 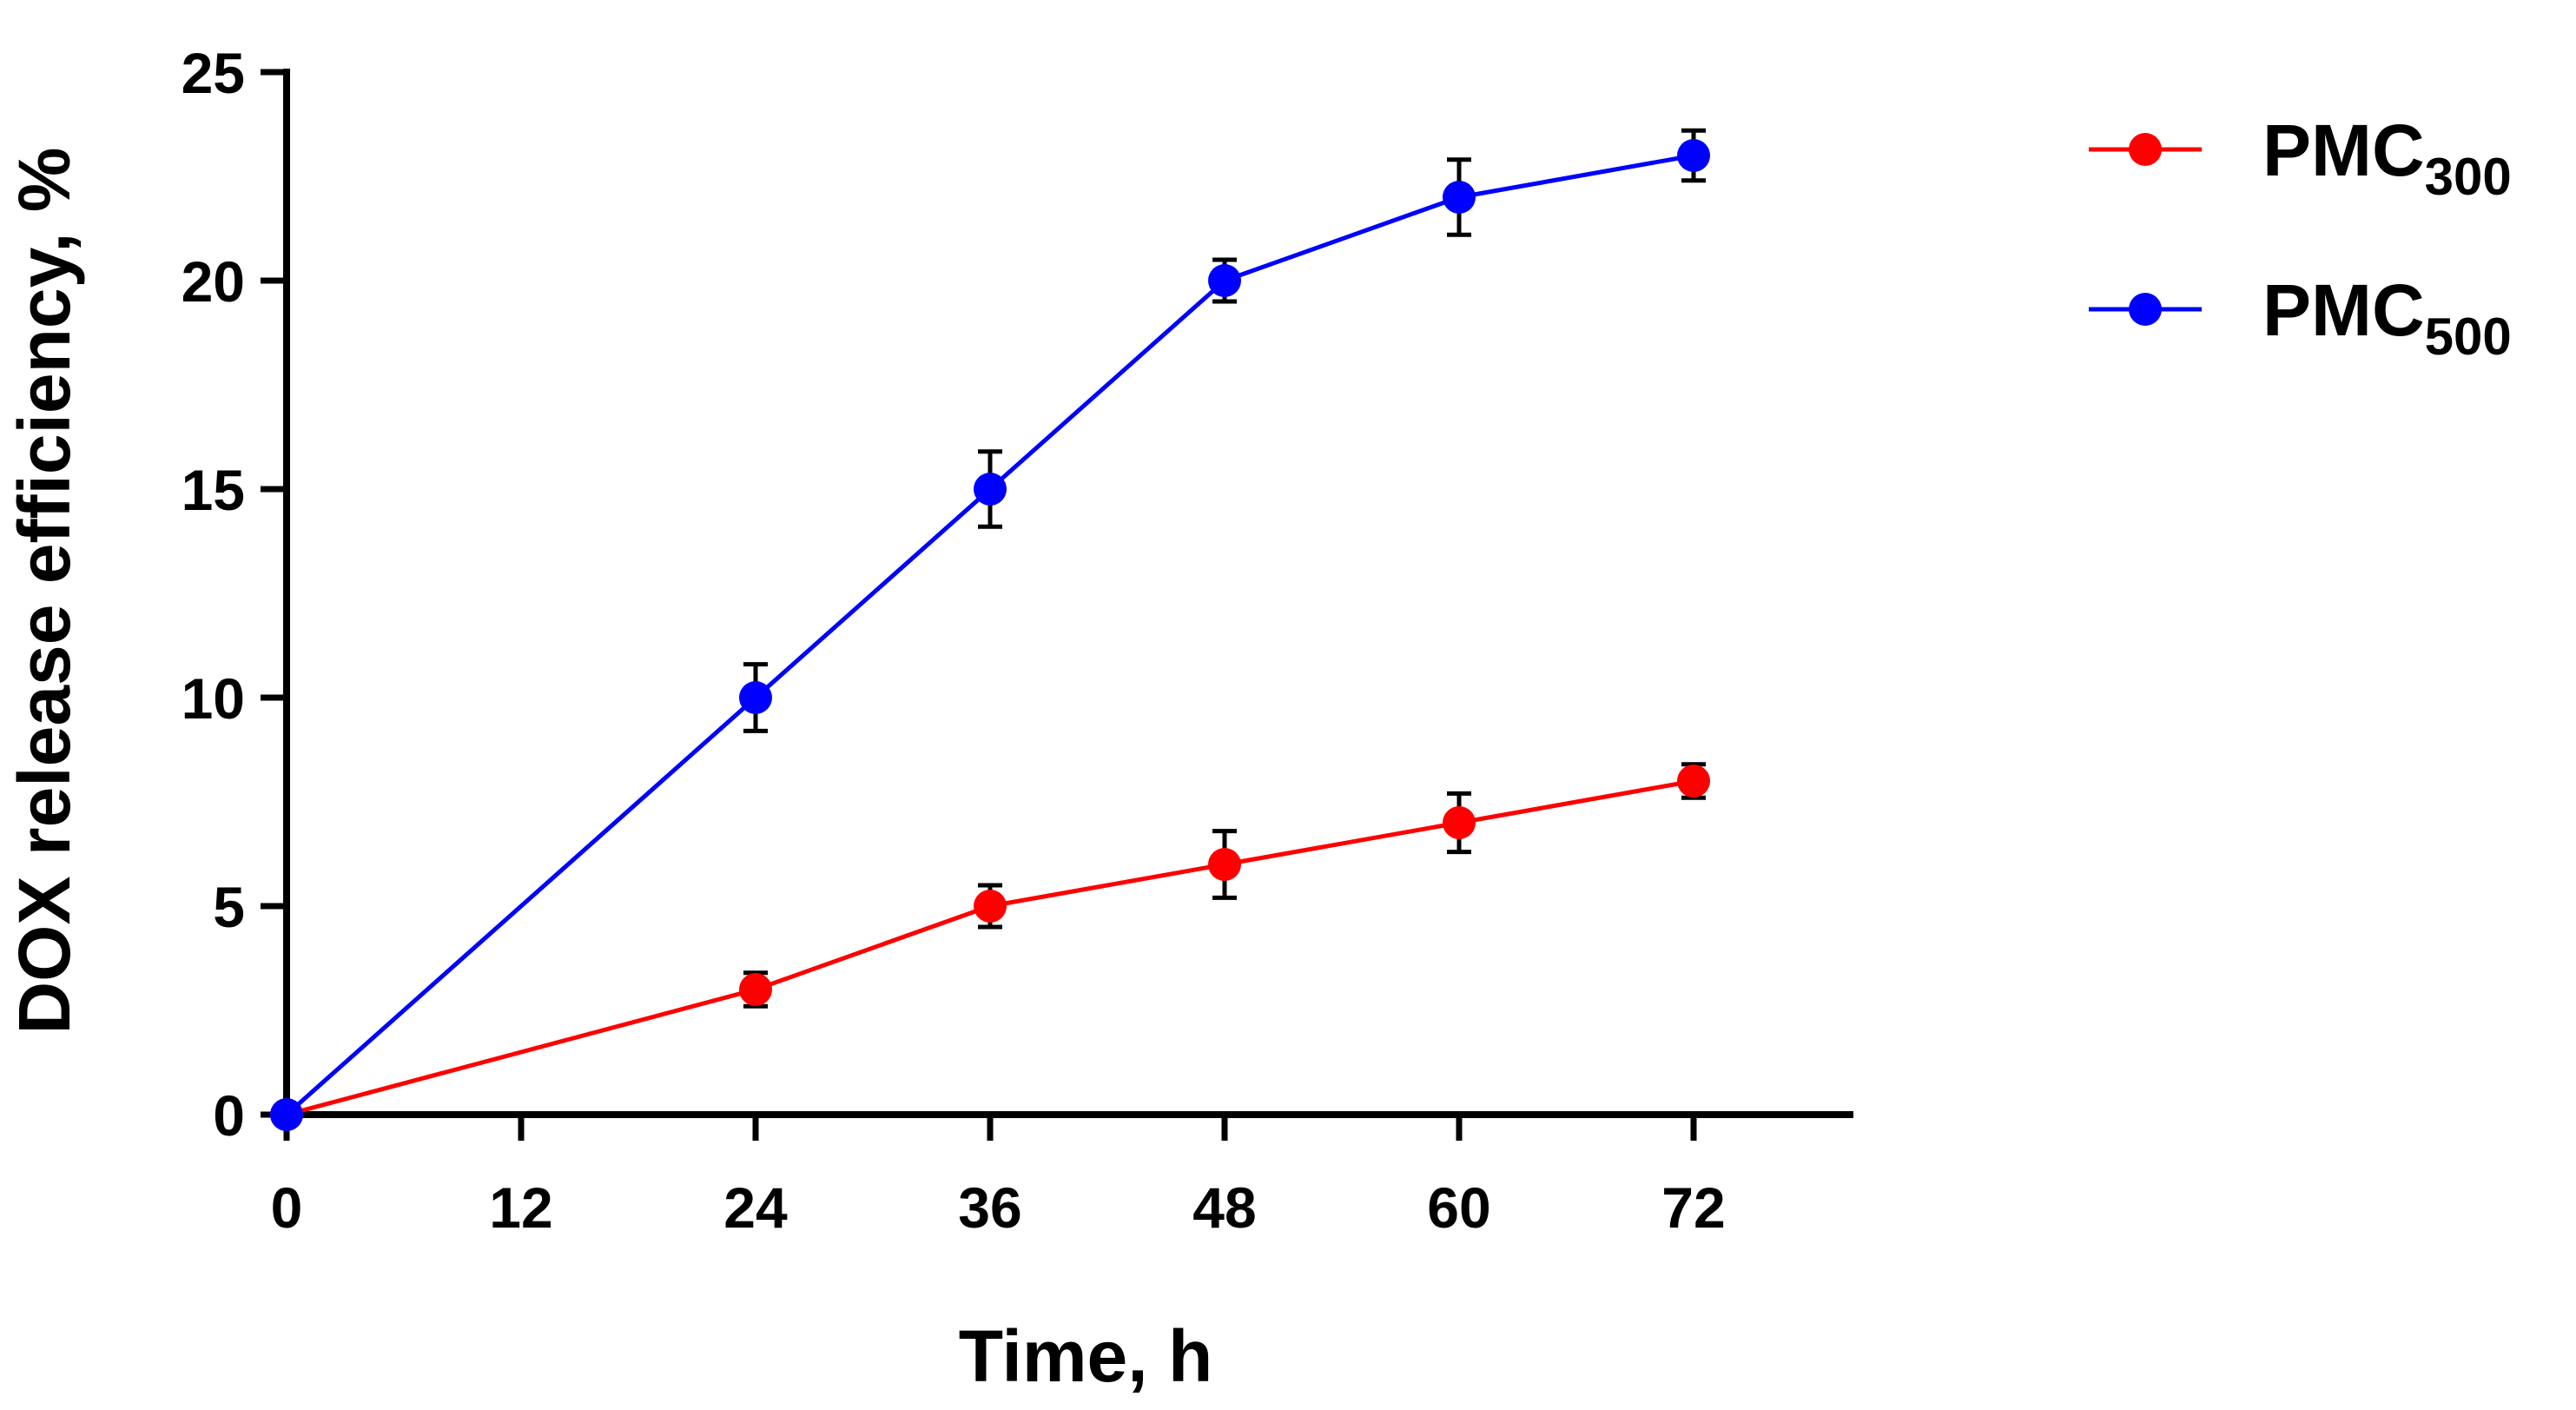 I want to click on y-tick-label: 25, so click(x=214, y=73).